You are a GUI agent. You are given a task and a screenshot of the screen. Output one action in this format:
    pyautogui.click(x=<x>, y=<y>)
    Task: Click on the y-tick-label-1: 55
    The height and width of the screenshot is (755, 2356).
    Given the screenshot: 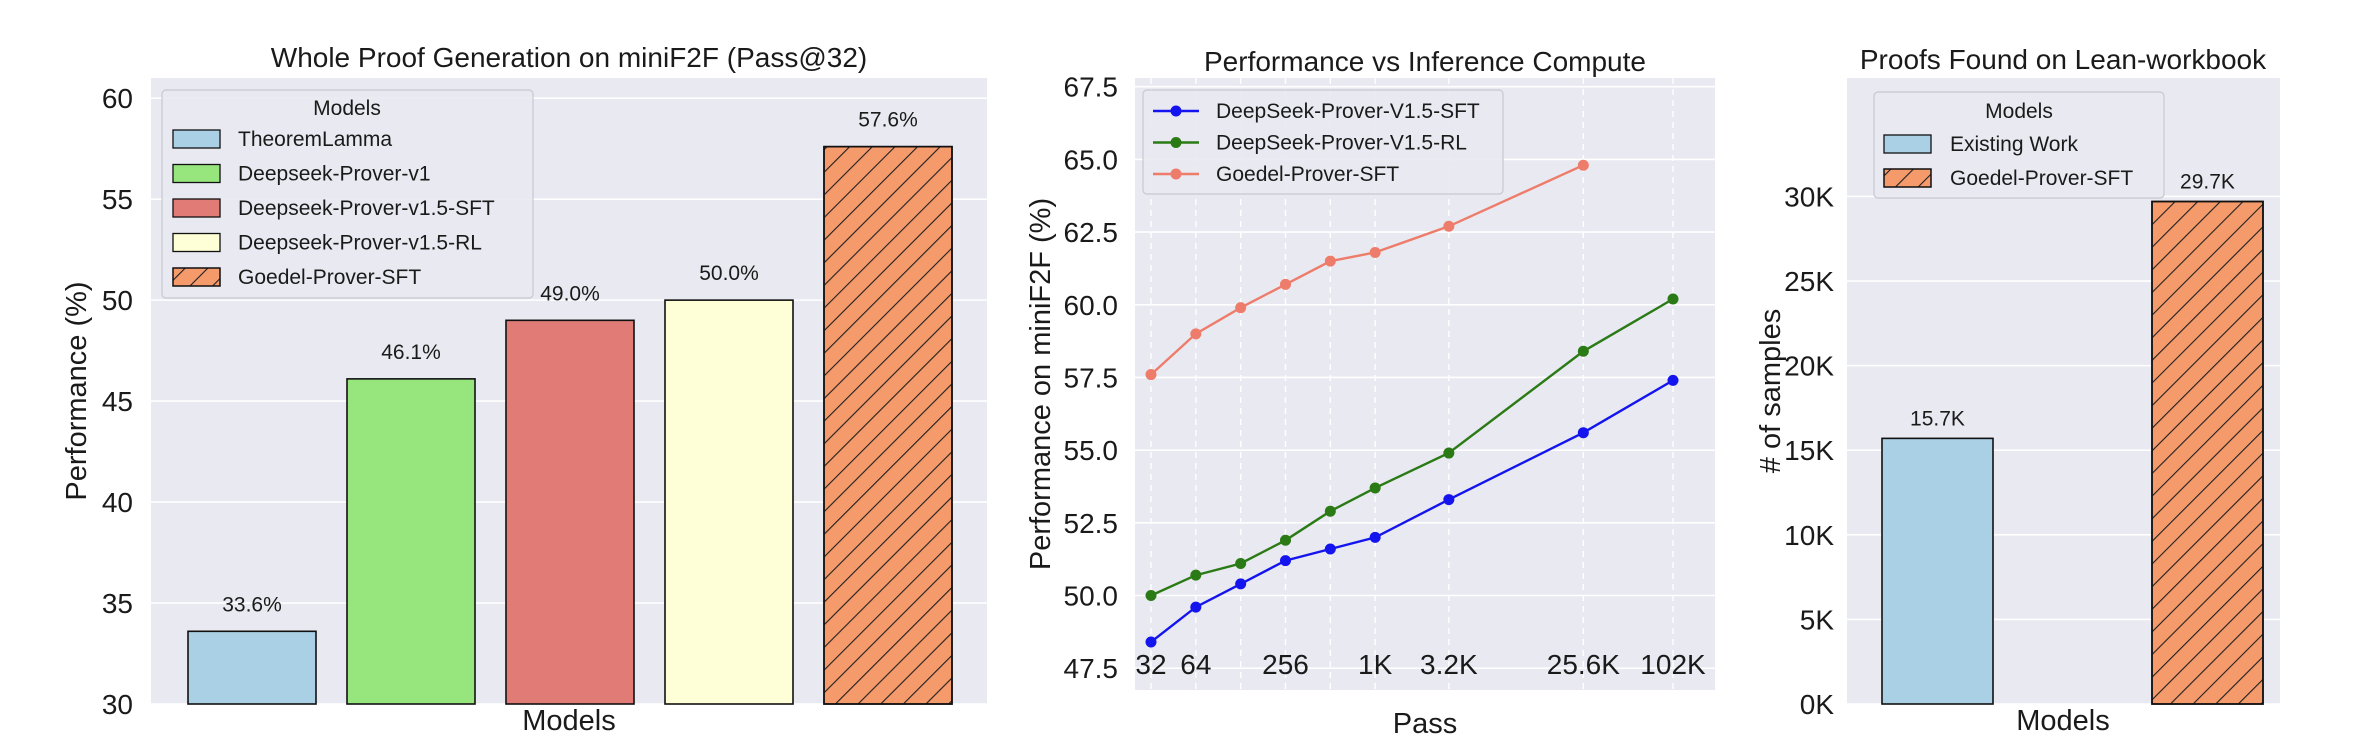 What is the action you would take?
    pyautogui.click(x=117, y=199)
    